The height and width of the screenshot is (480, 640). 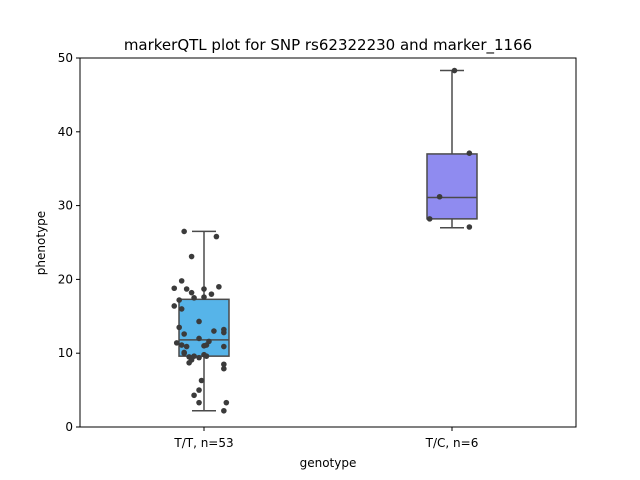 I want to click on y-tick-label: 10, so click(x=65, y=353).